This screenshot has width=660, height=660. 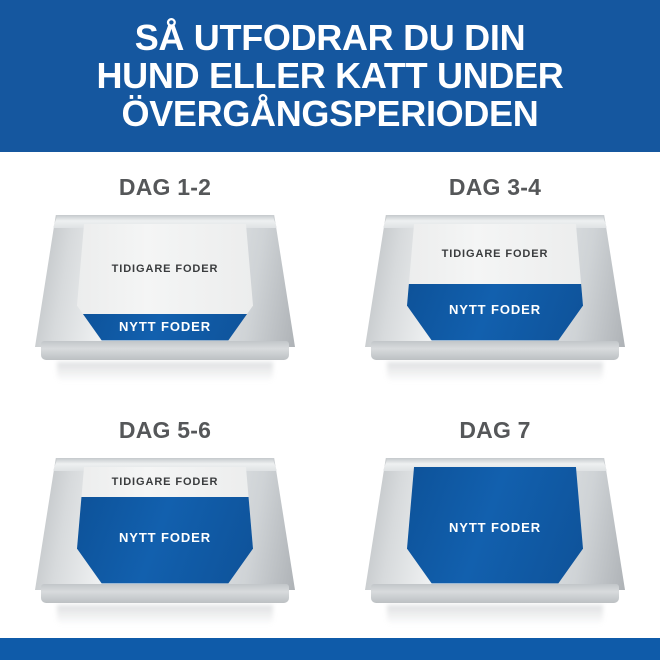 I want to click on day-label: DAG 1-2, so click(x=165, y=187).